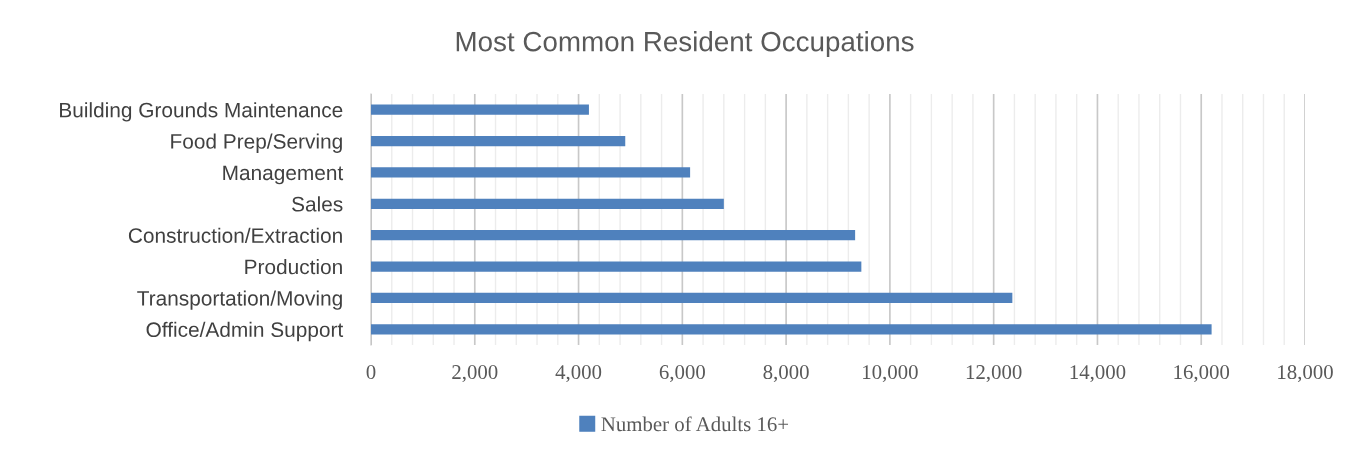  I want to click on y-tick-label: Office/Admin Support, so click(245, 331).